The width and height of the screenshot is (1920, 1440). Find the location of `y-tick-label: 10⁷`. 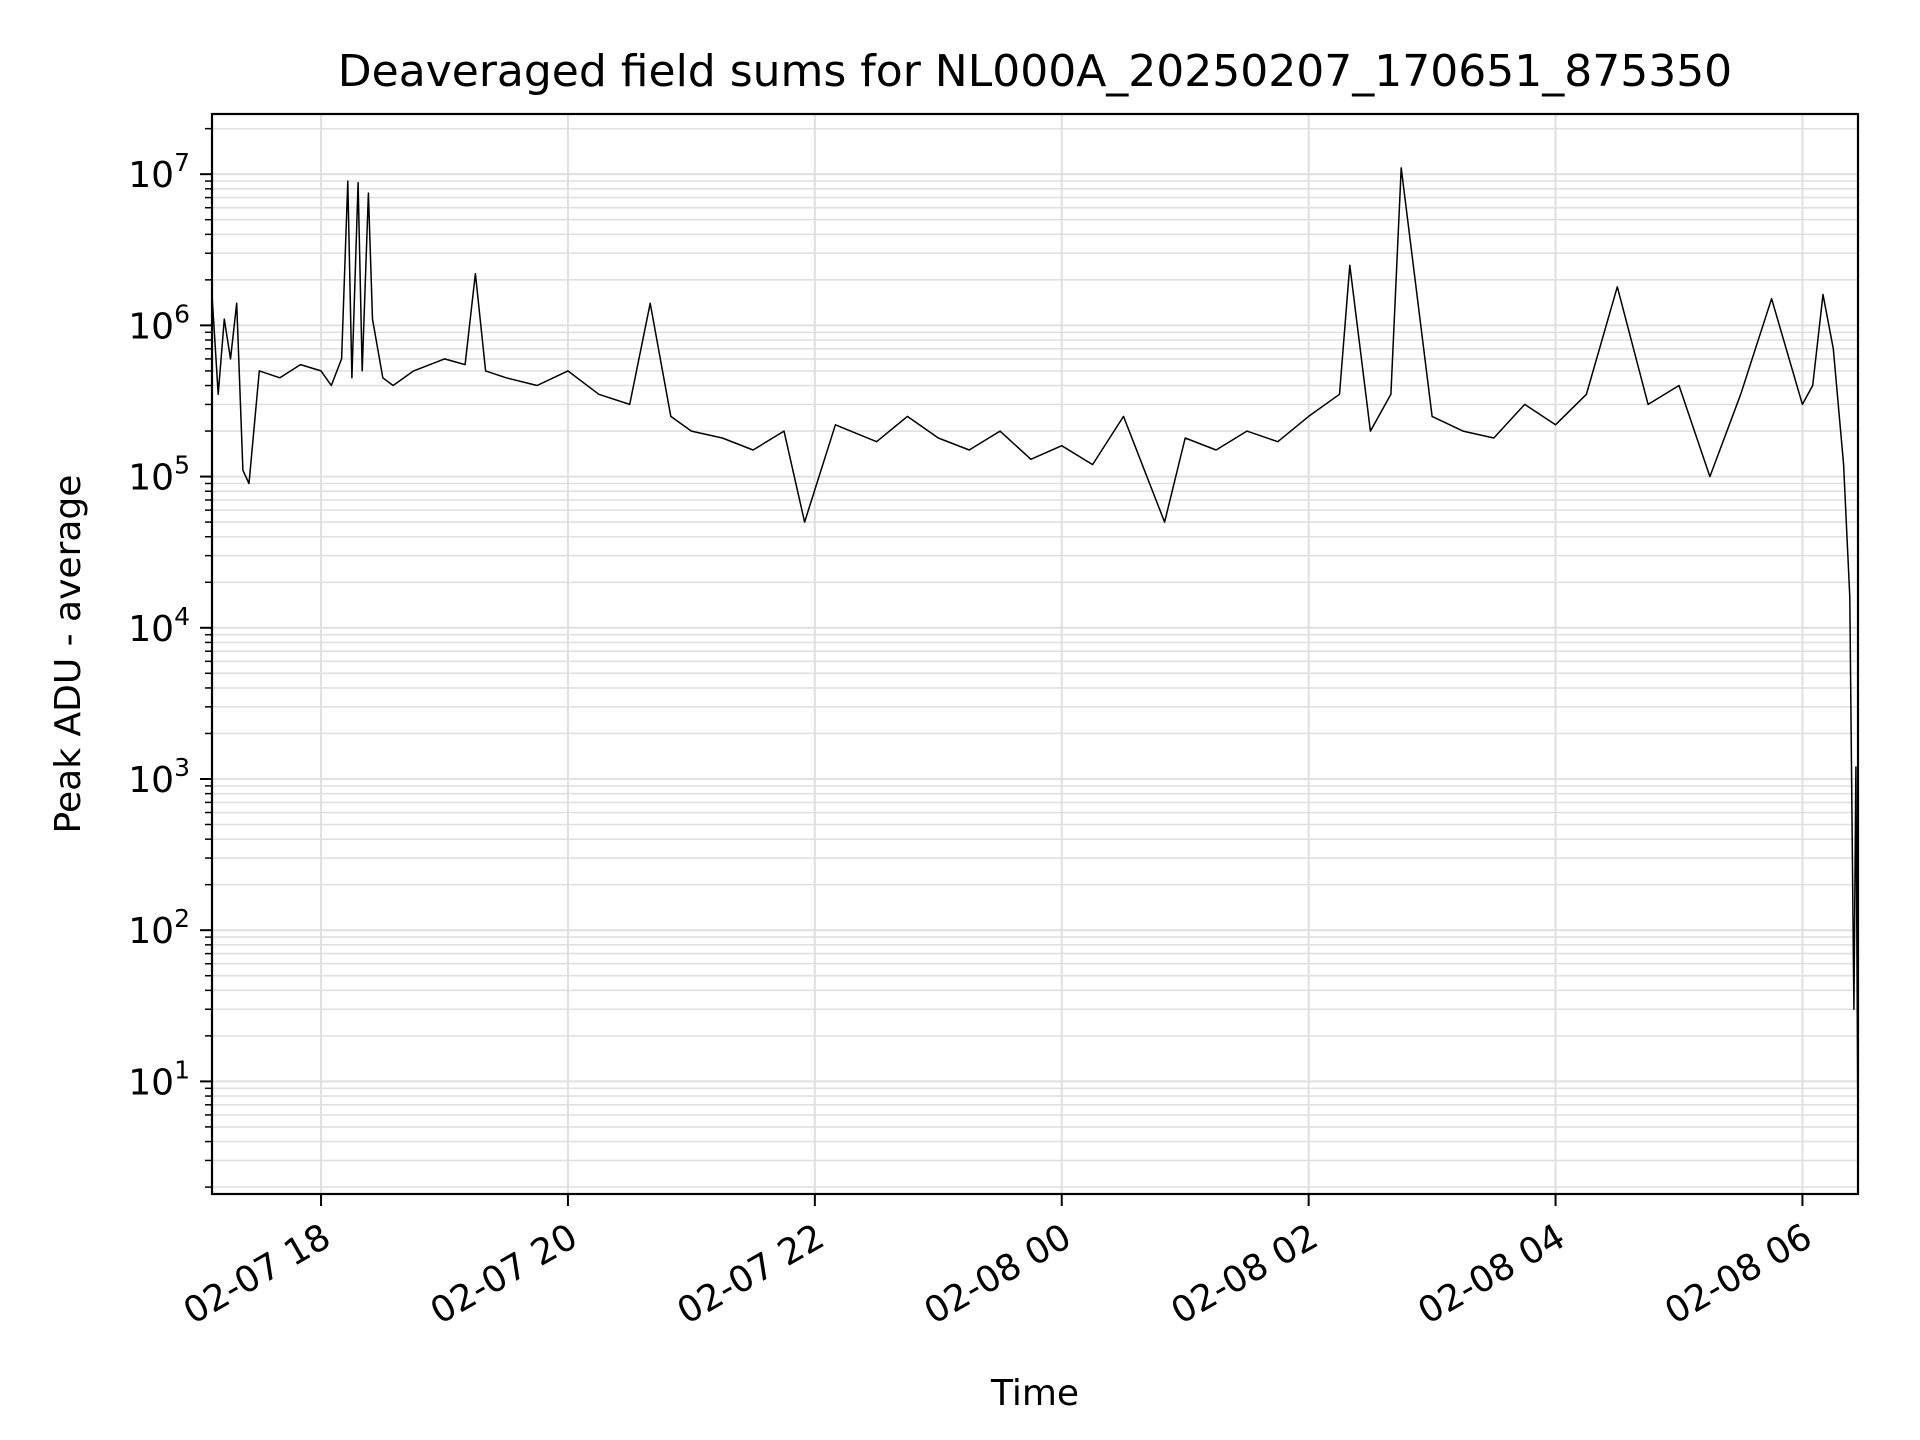

y-tick-label: 10⁷ is located at coordinates (159, 172).